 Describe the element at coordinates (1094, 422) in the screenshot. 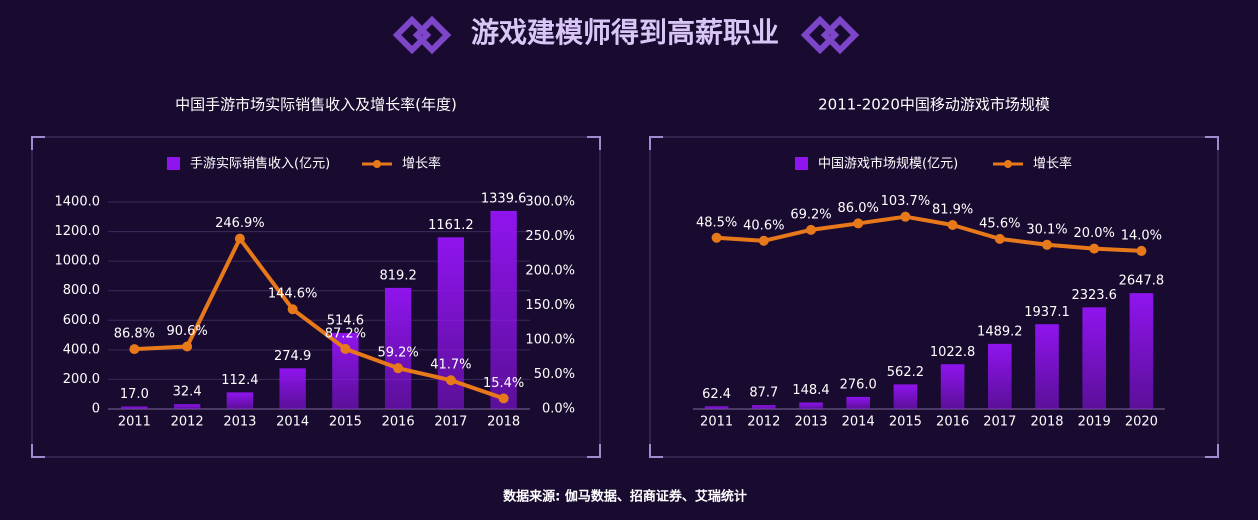

I see `x-tick-label: 2019` at that location.